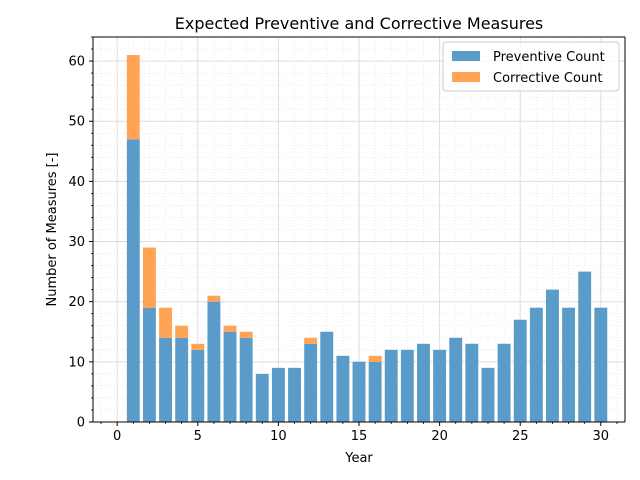 The height and width of the screenshot is (480, 640). What do you see at coordinates (601, 436) in the screenshot?
I see `x-tick-label: 30` at bounding box center [601, 436].